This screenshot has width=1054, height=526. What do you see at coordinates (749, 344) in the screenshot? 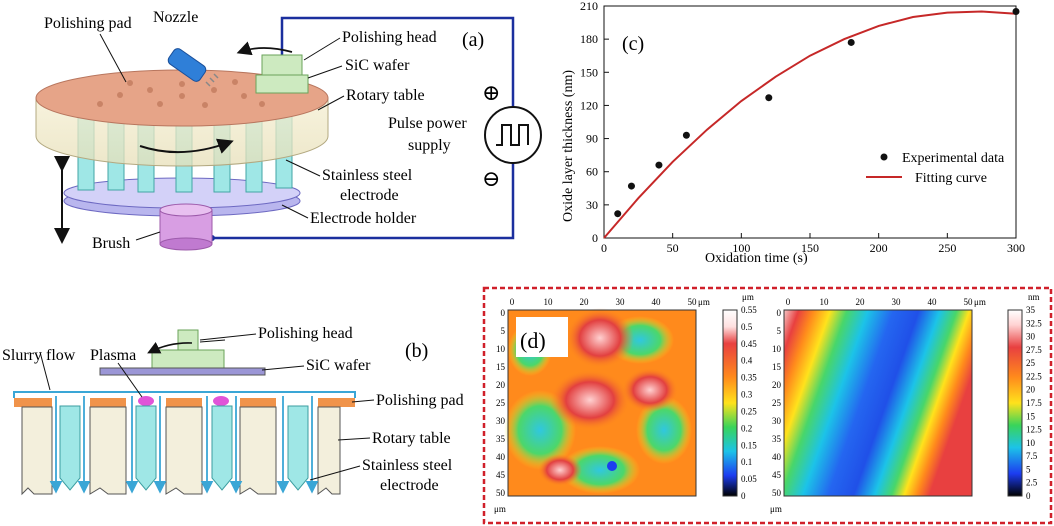
I see `map1-scale-label: 0.45` at bounding box center [749, 344].